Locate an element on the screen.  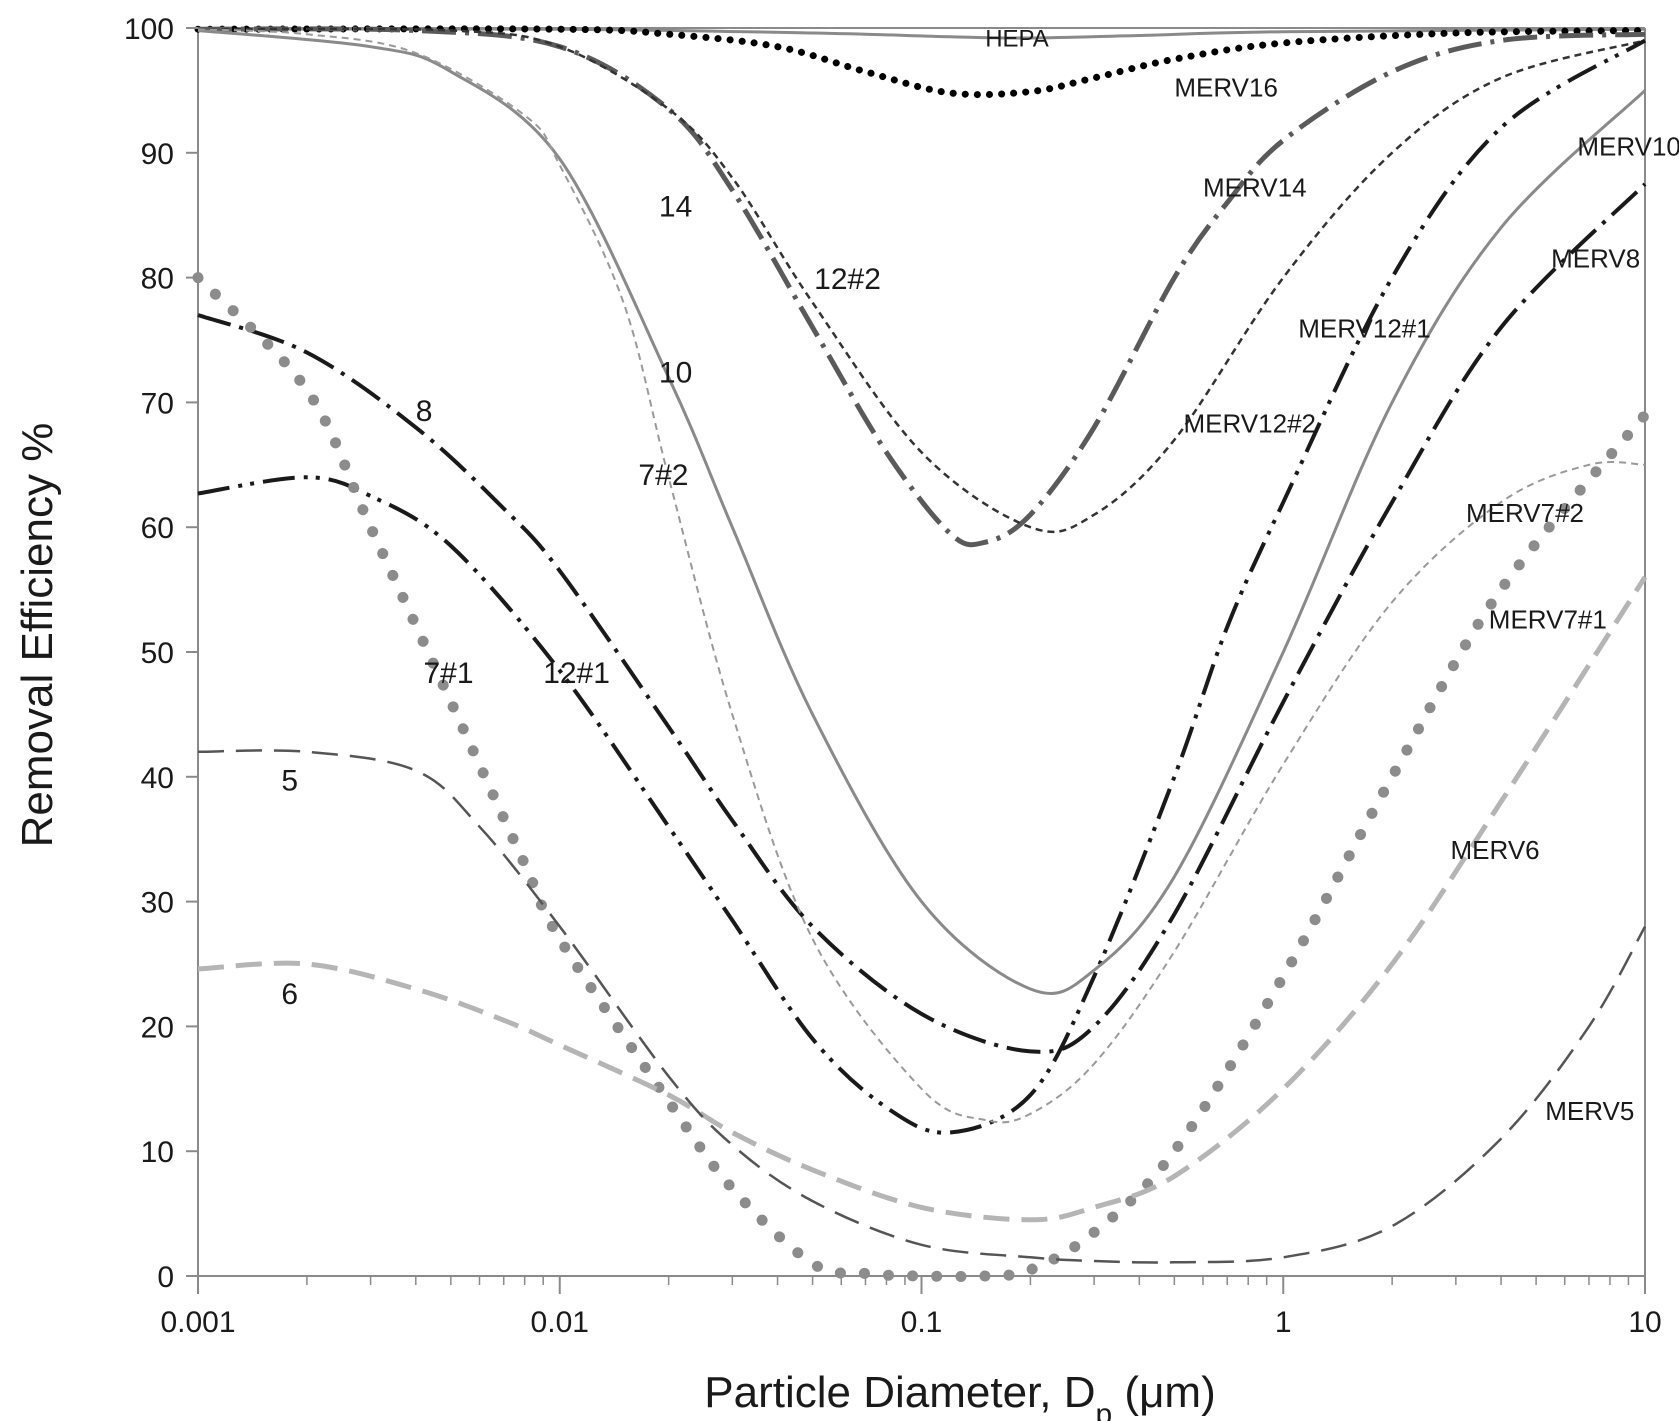
curve-label-short-12-2: 12#2 is located at coordinates (847, 279).